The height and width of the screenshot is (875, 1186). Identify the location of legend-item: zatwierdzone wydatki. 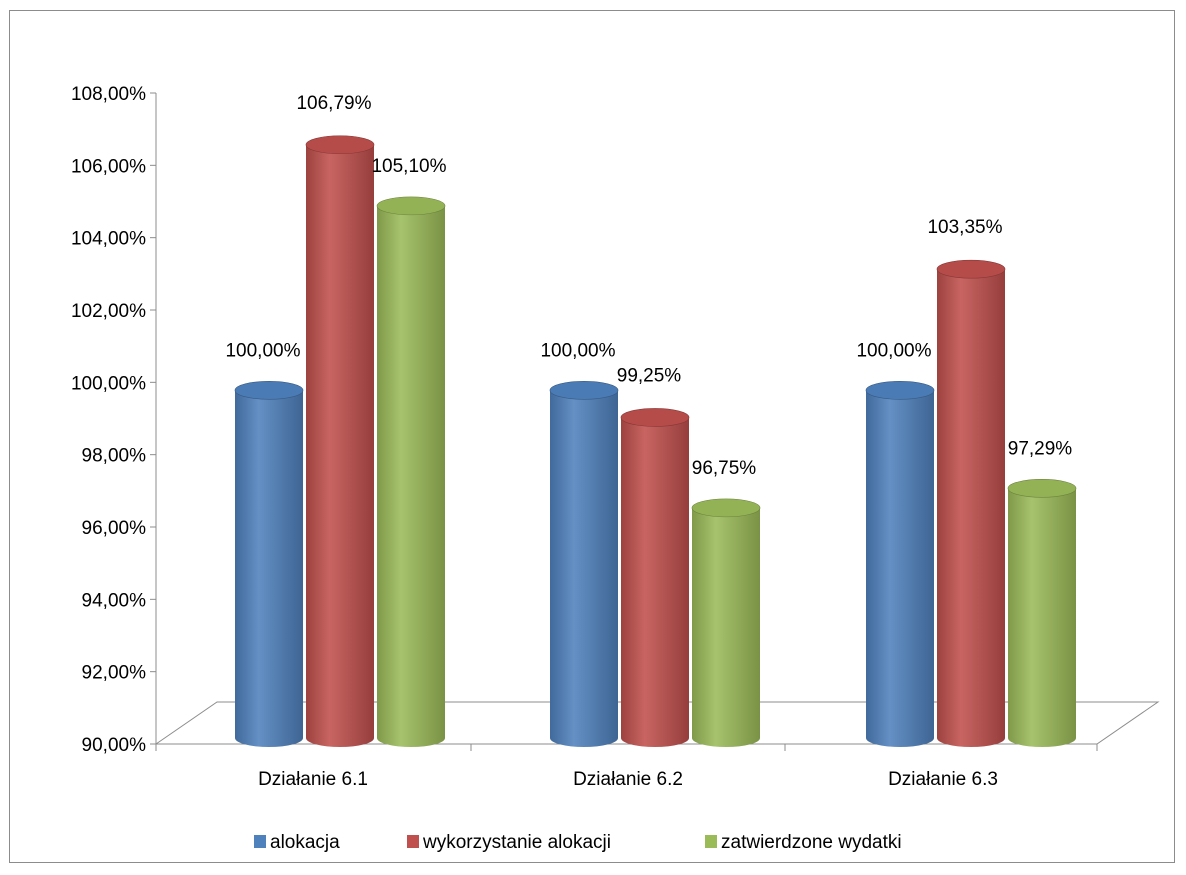
(803, 842).